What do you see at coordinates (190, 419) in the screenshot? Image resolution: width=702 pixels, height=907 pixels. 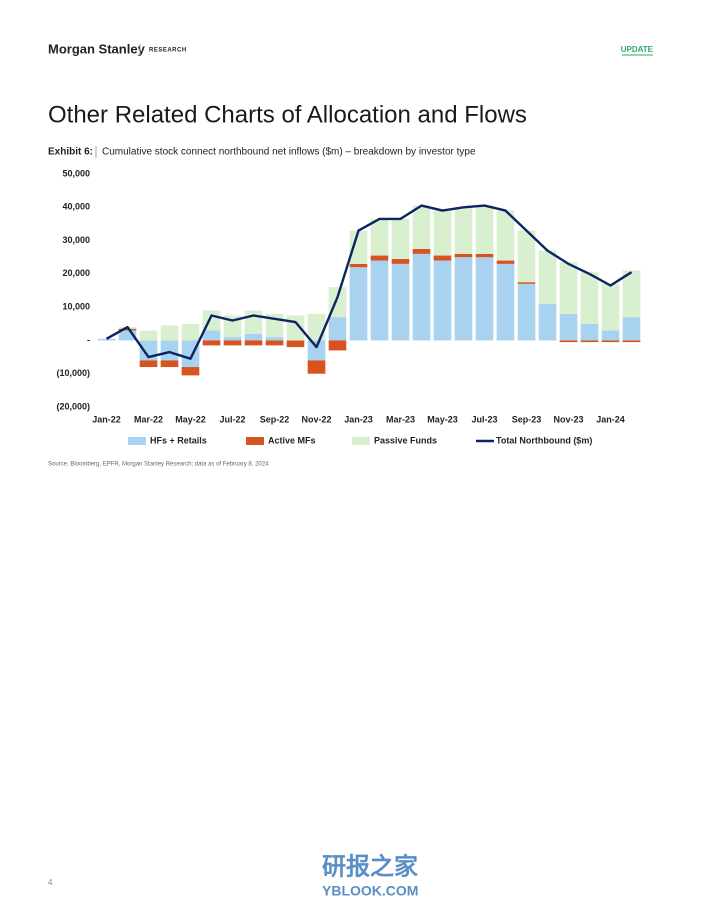 I see `x-tick-label: May-22` at bounding box center [190, 419].